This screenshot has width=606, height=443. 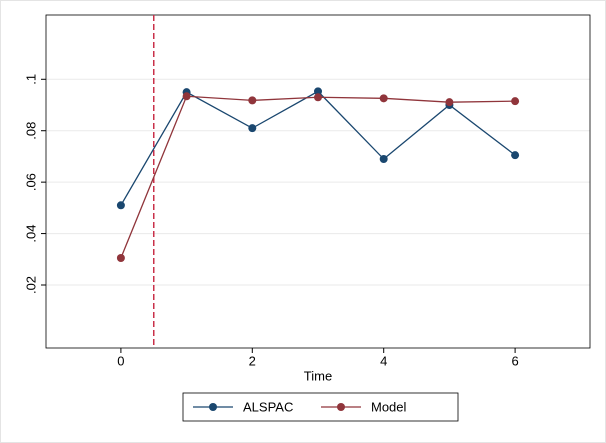 What do you see at coordinates (318, 375) in the screenshot?
I see `x-axis-label: Time` at bounding box center [318, 375].